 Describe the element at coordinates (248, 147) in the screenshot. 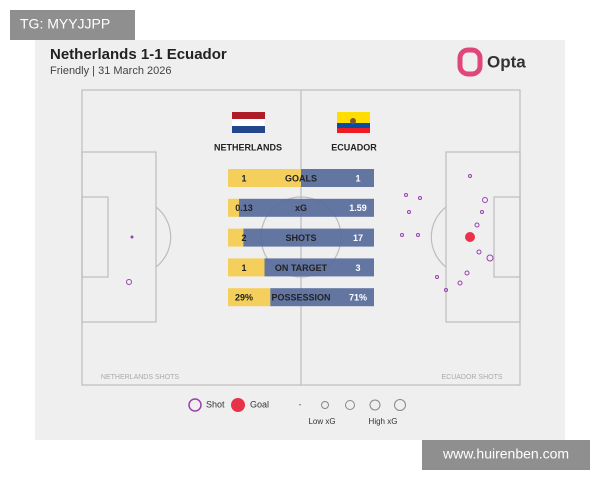

I see `team-name: NETHERLANDS` at that location.